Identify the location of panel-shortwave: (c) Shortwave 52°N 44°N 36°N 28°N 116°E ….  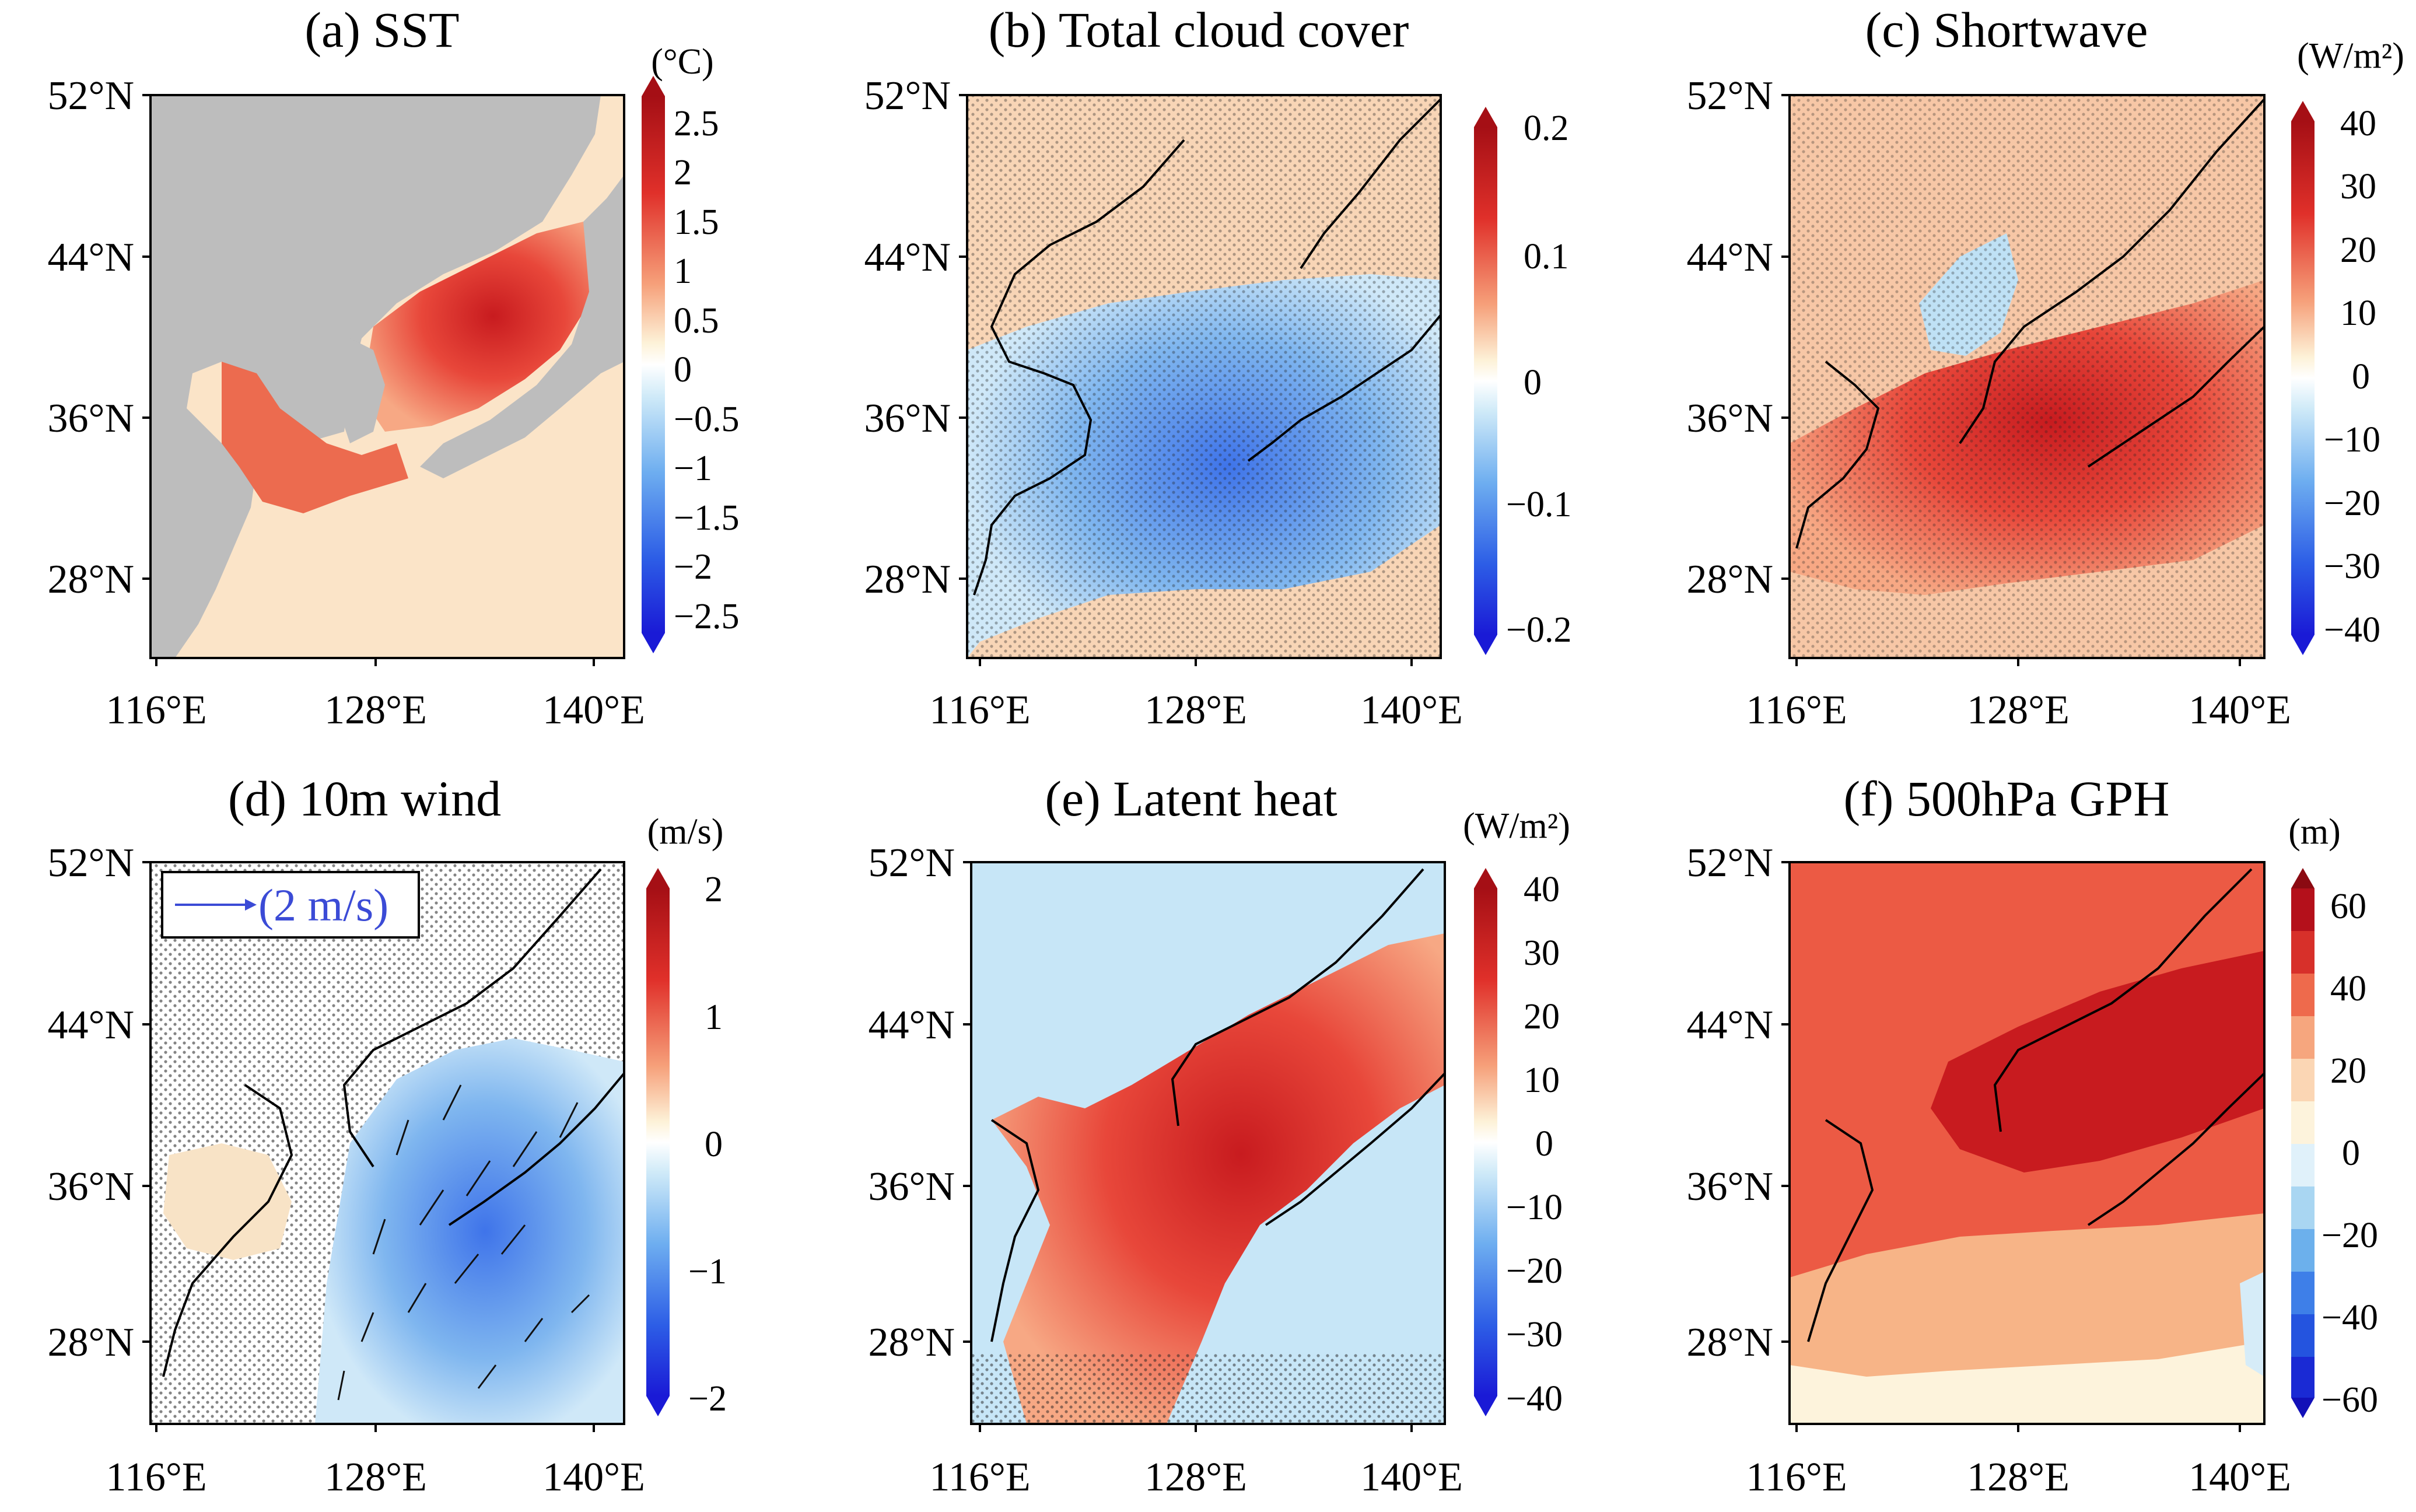
(2045, 367).